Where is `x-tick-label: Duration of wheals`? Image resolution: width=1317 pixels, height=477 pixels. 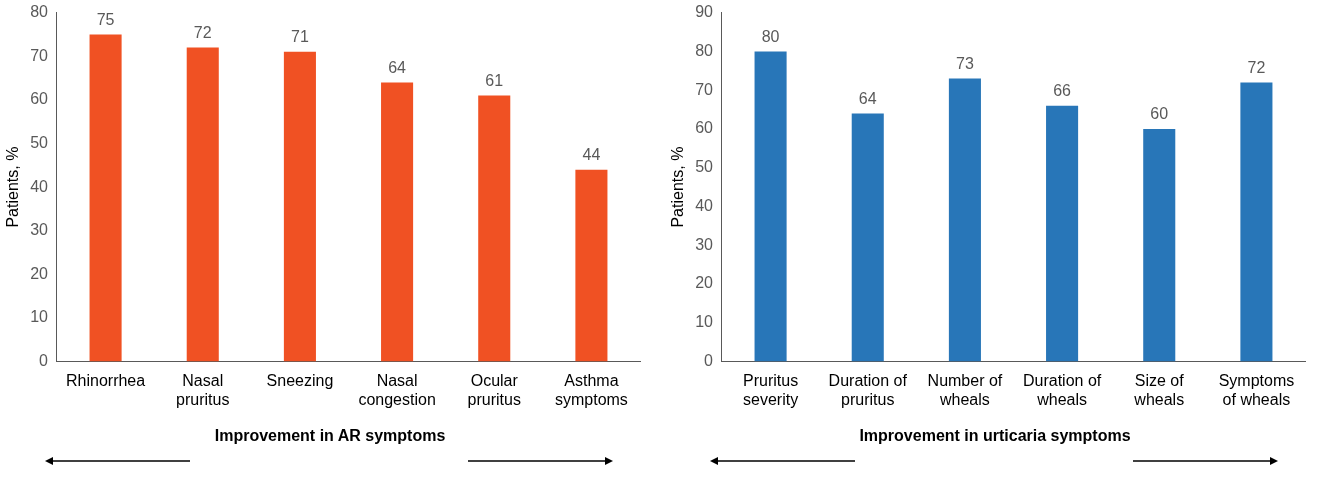 x-tick-label: Duration of wheals is located at coordinates (1062, 389).